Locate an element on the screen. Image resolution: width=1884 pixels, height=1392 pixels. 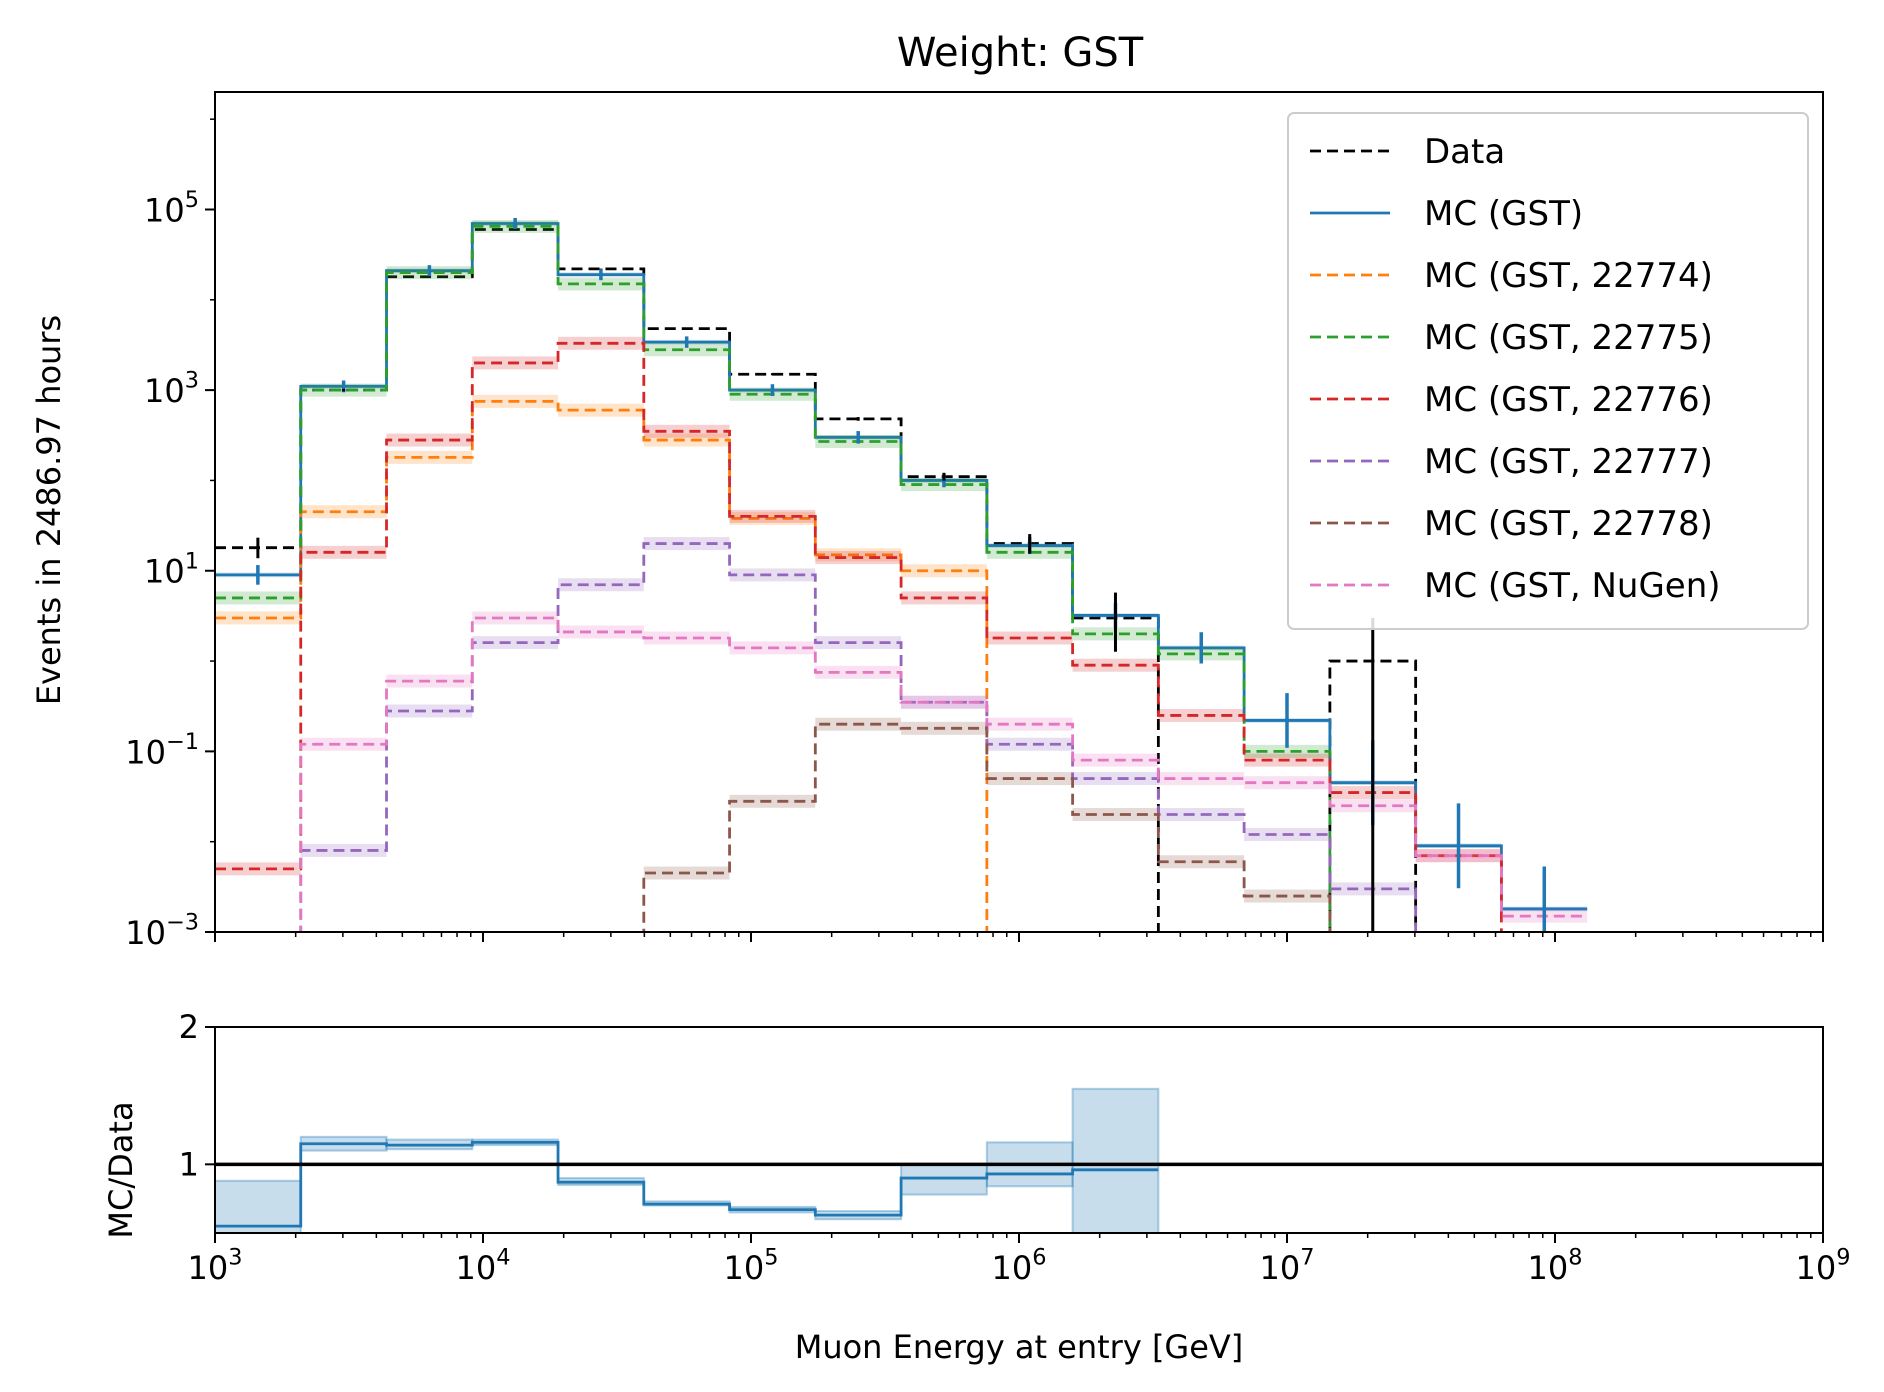
x-axis-label: Muon Energy at entry [GeV] is located at coordinates (1019, 1347).